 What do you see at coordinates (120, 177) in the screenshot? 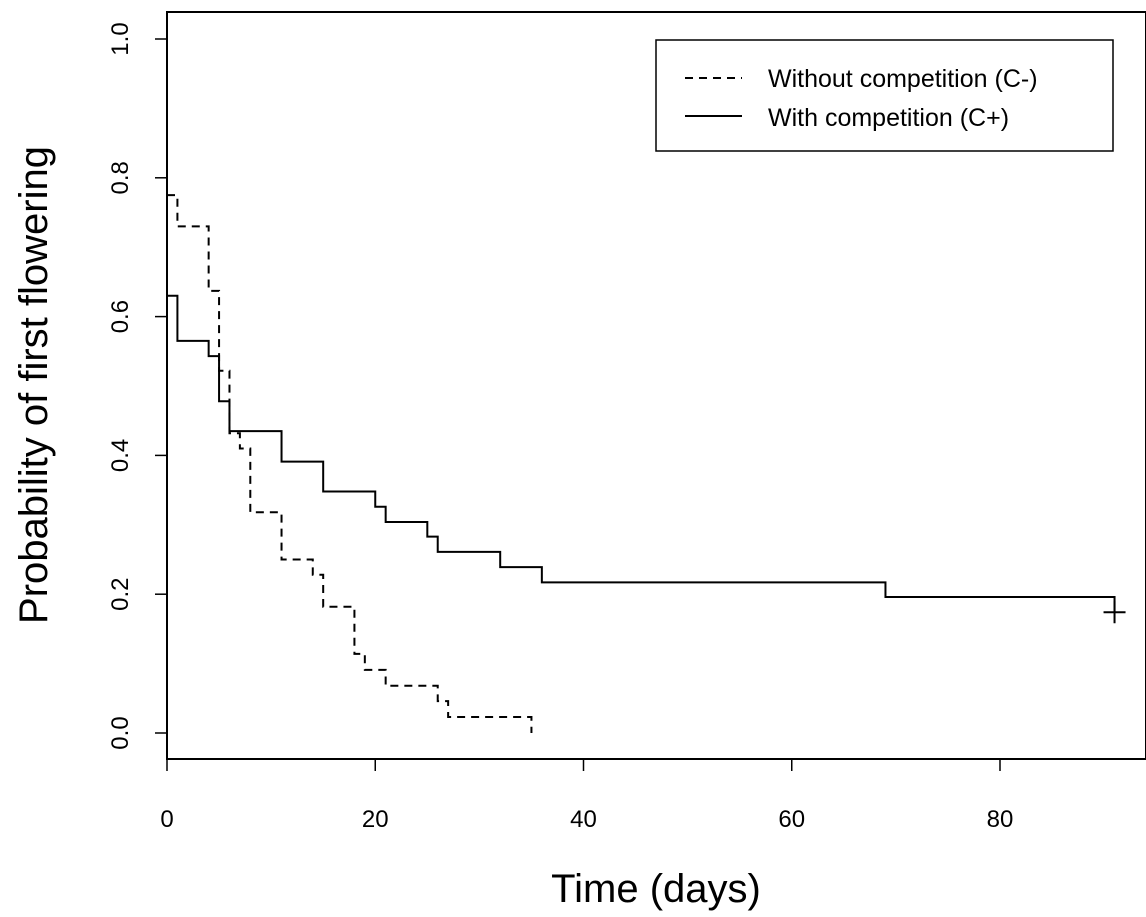
I see `y-tick-label: 0.8` at bounding box center [120, 177].